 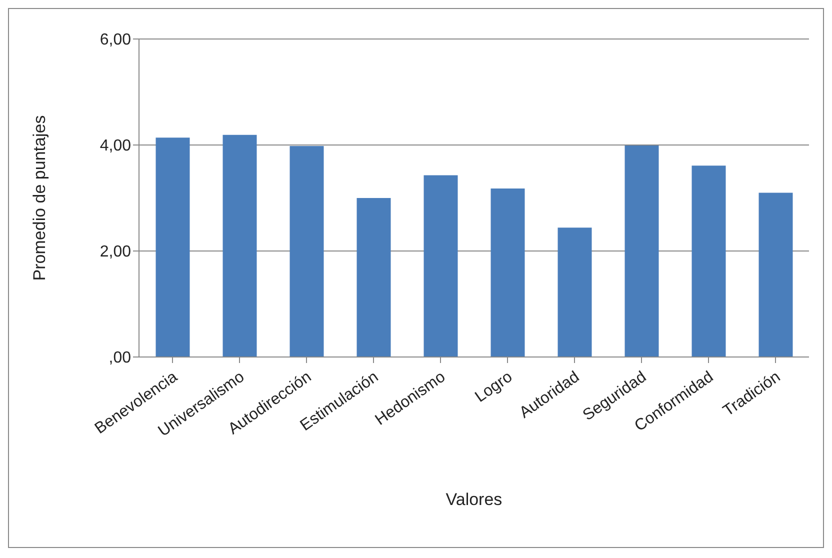 What do you see at coordinates (474, 499) in the screenshot?
I see `x-axis-title: Valores` at bounding box center [474, 499].